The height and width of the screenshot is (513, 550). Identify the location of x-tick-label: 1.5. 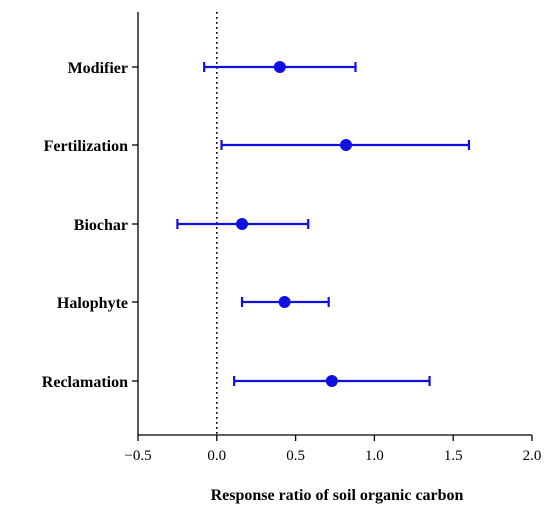
(453, 456).